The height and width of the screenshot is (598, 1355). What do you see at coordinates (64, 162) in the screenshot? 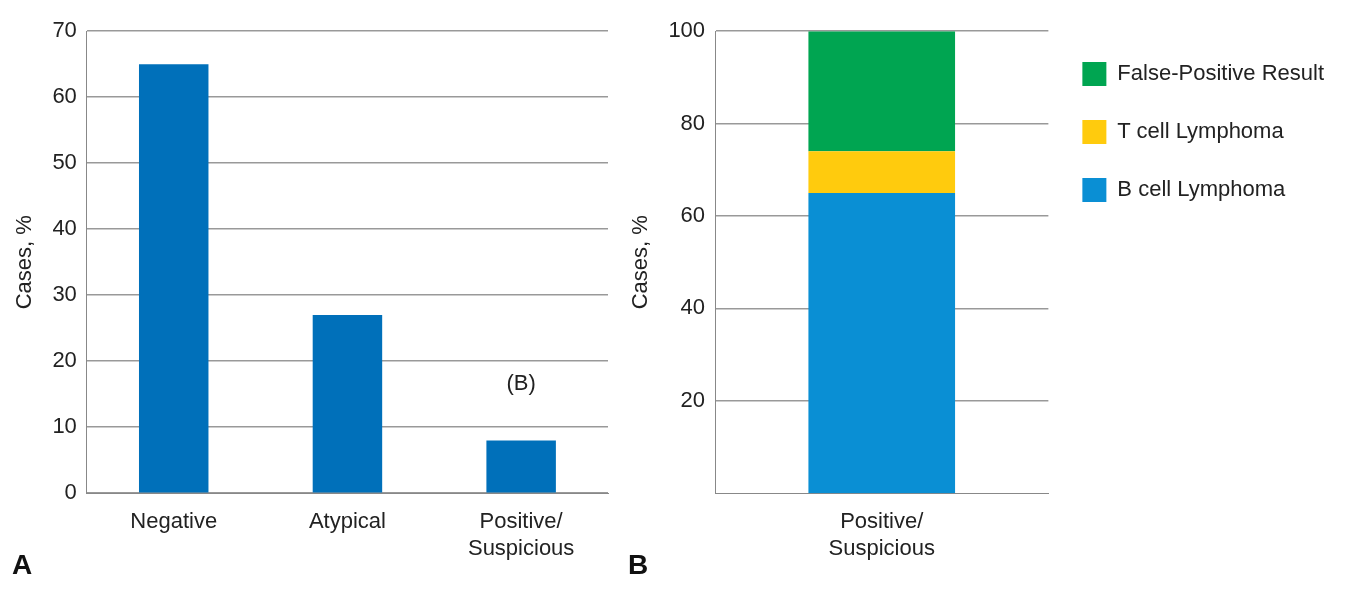
I see `y-tick-label: 50` at bounding box center [64, 162].